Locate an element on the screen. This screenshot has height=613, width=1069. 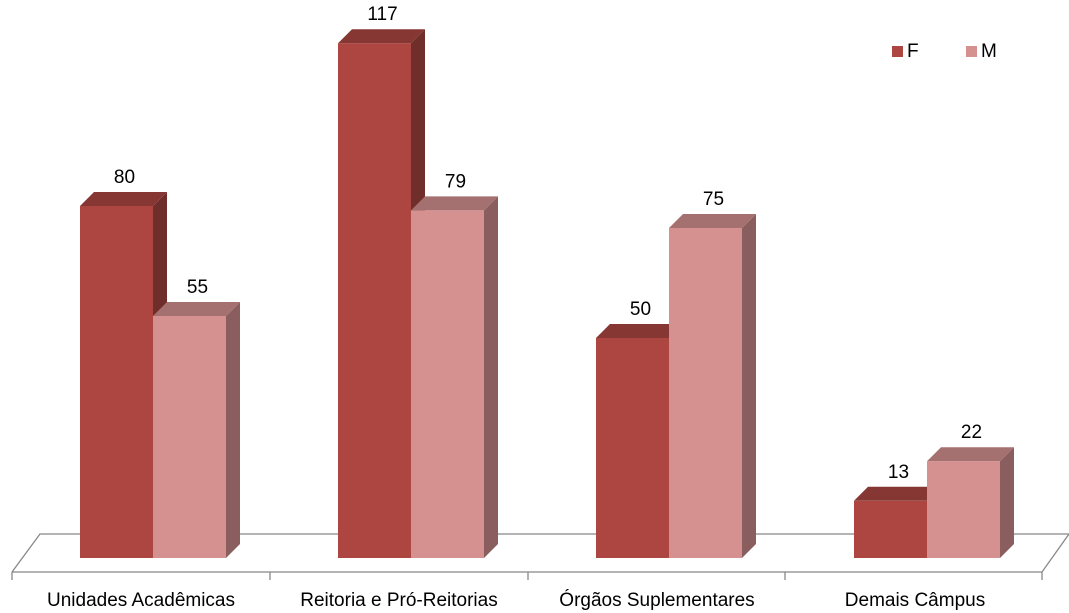
x-tick-label: Órgãos Suplementares is located at coordinates (656, 600).